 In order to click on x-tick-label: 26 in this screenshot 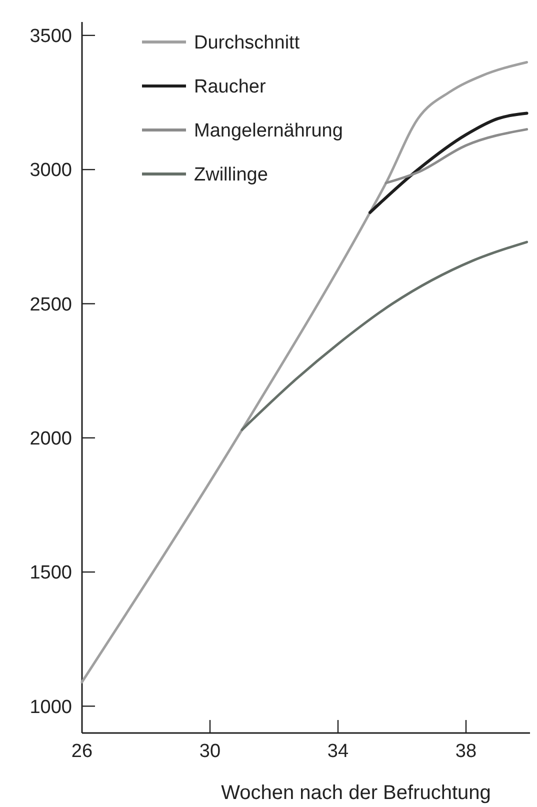, I will do `click(82, 751)`.